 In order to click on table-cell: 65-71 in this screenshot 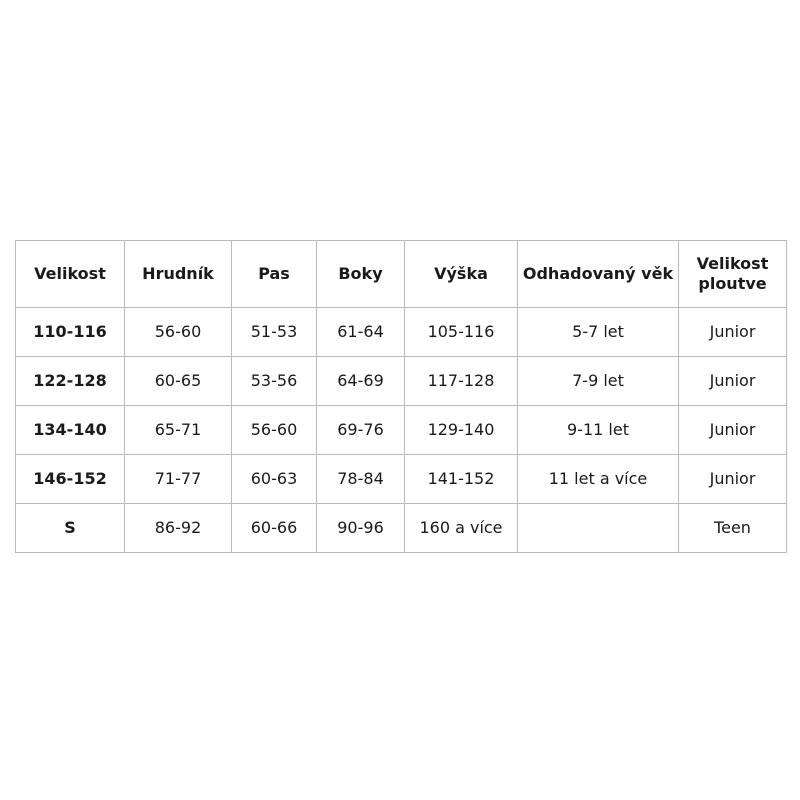, I will do `click(178, 430)`.